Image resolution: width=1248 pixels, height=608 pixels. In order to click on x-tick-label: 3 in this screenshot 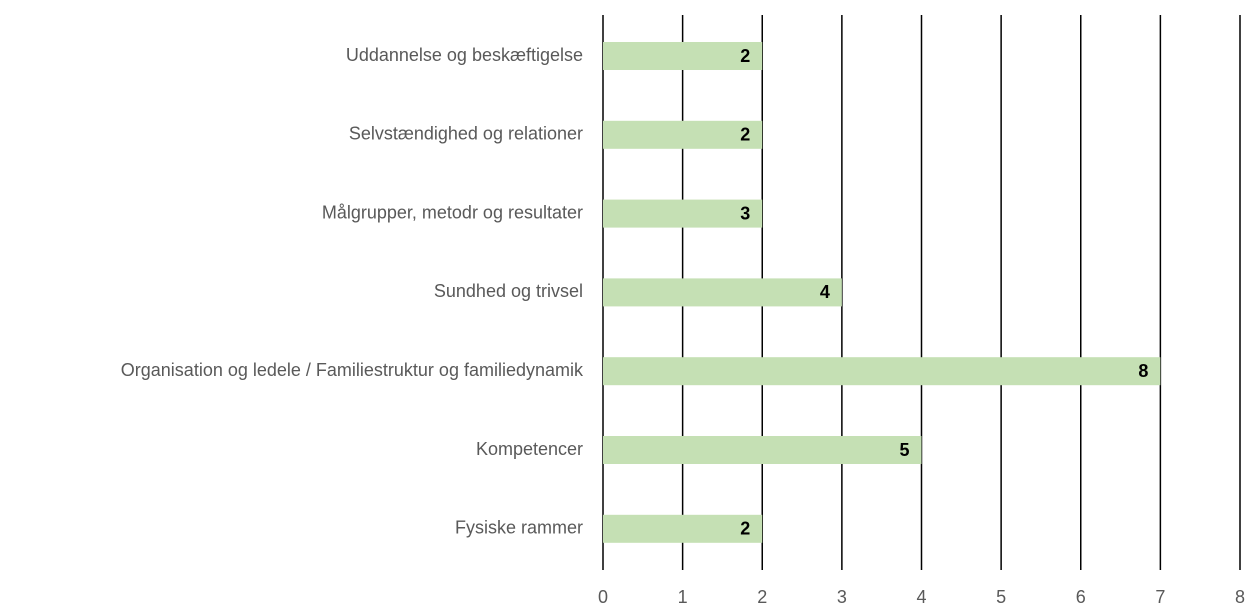, I will do `click(842, 597)`.